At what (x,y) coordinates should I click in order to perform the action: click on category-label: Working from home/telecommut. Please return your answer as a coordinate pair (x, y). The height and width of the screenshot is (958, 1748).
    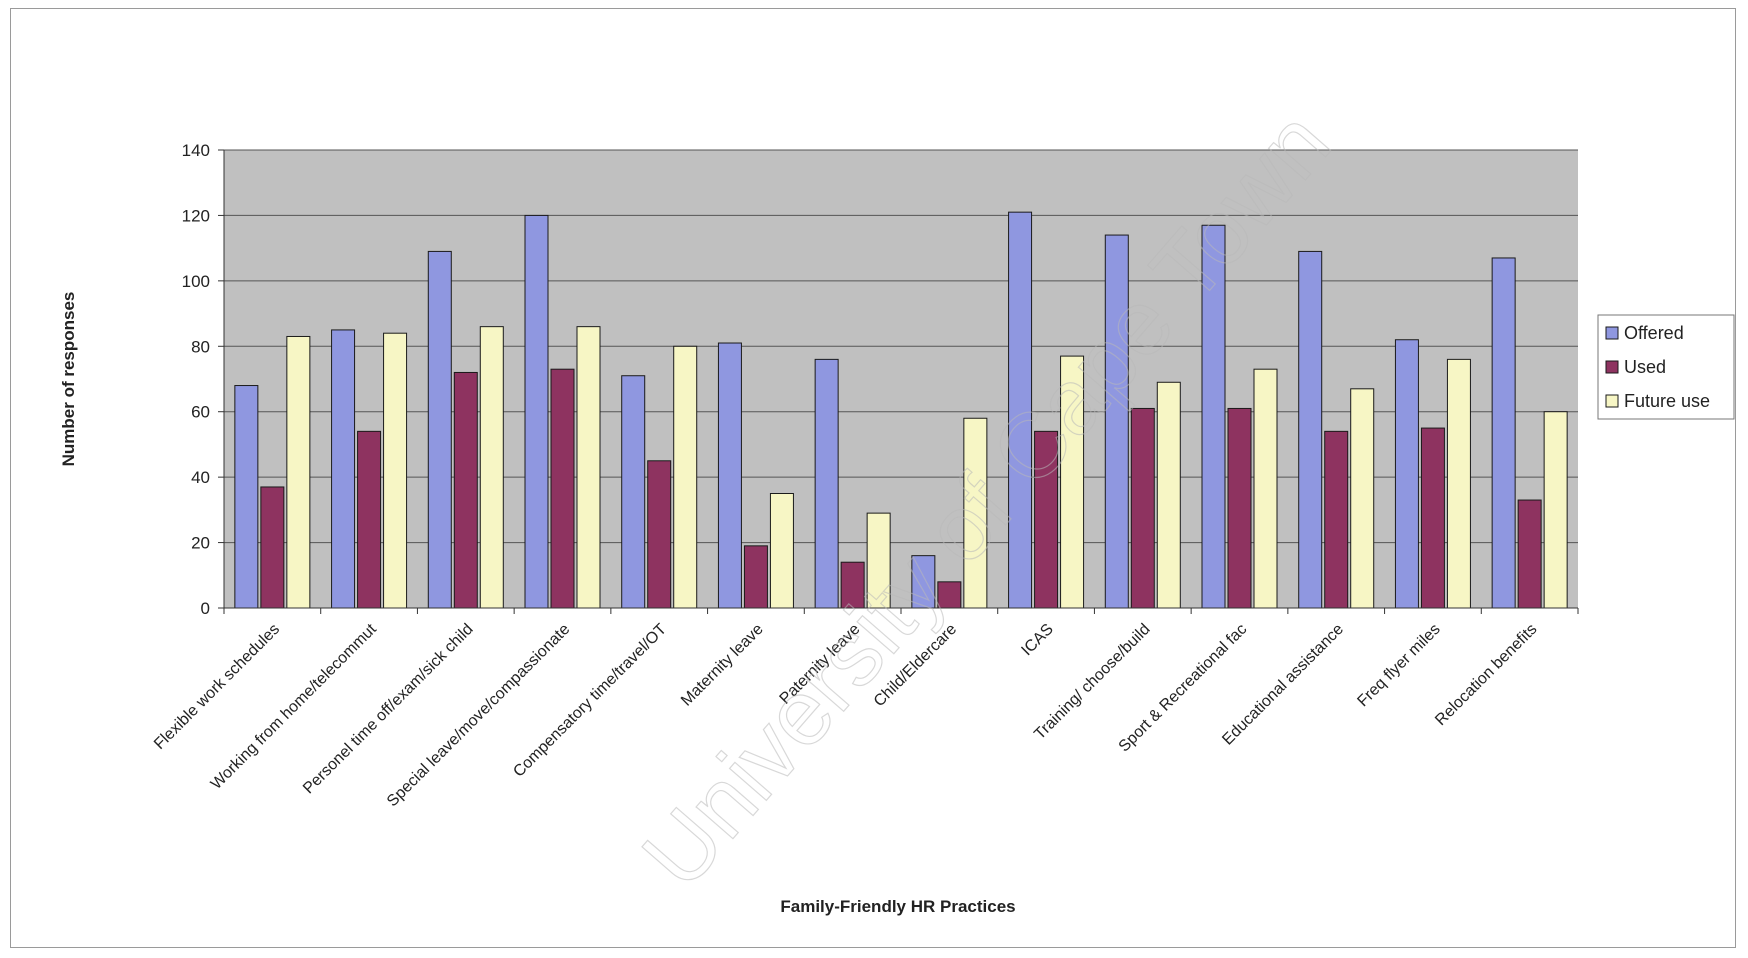
    Looking at the image, I should click on (294, 706).